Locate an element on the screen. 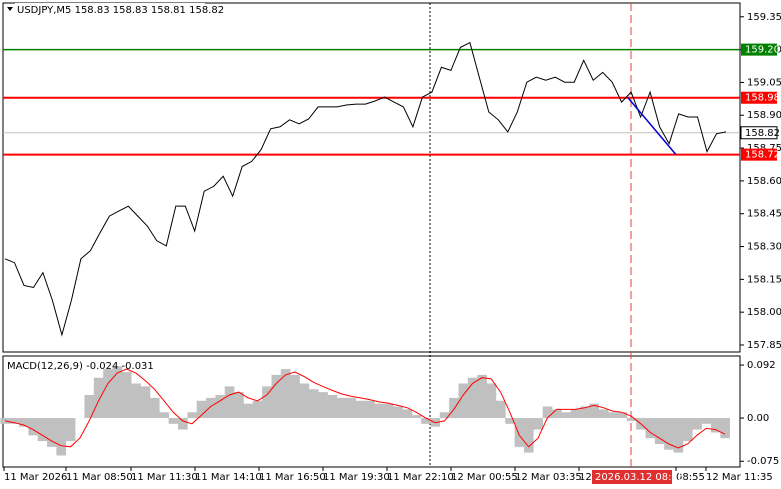  level-label: 159.20 is located at coordinates (762, 50).